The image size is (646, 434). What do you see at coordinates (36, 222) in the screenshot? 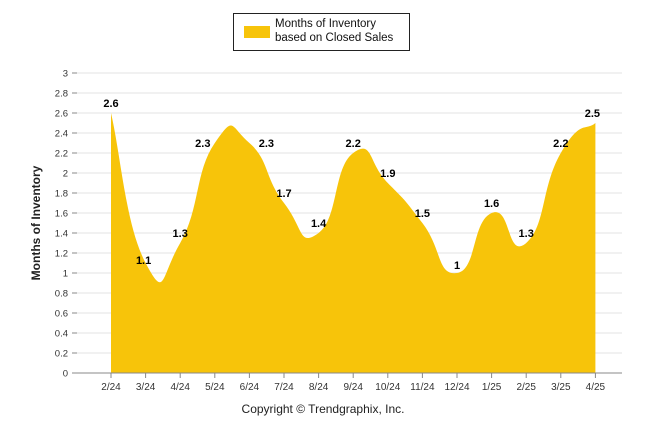
I see `y-axis-label: Months of Inventory` at bounding box center [36, 222].